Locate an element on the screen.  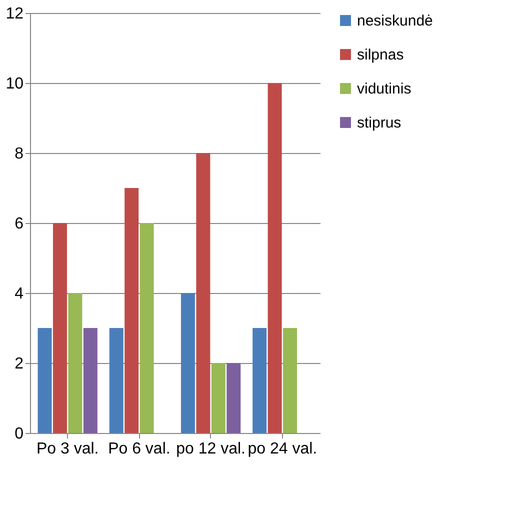
y-tick-label: 4 is located at coordinates (19, 294).